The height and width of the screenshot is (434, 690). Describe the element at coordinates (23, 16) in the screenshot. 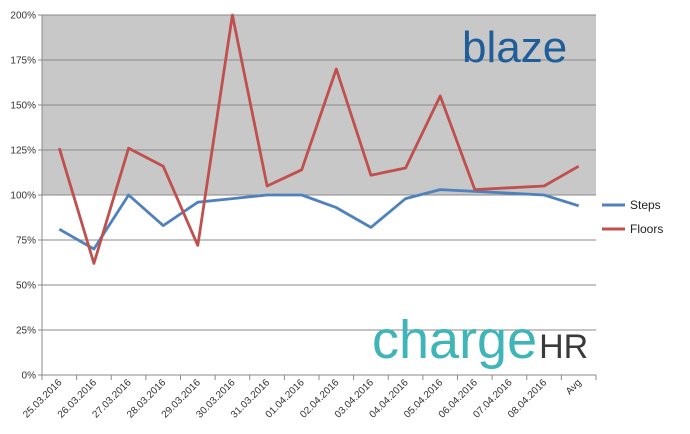

I see `y-tick-label: 200%` at that location.